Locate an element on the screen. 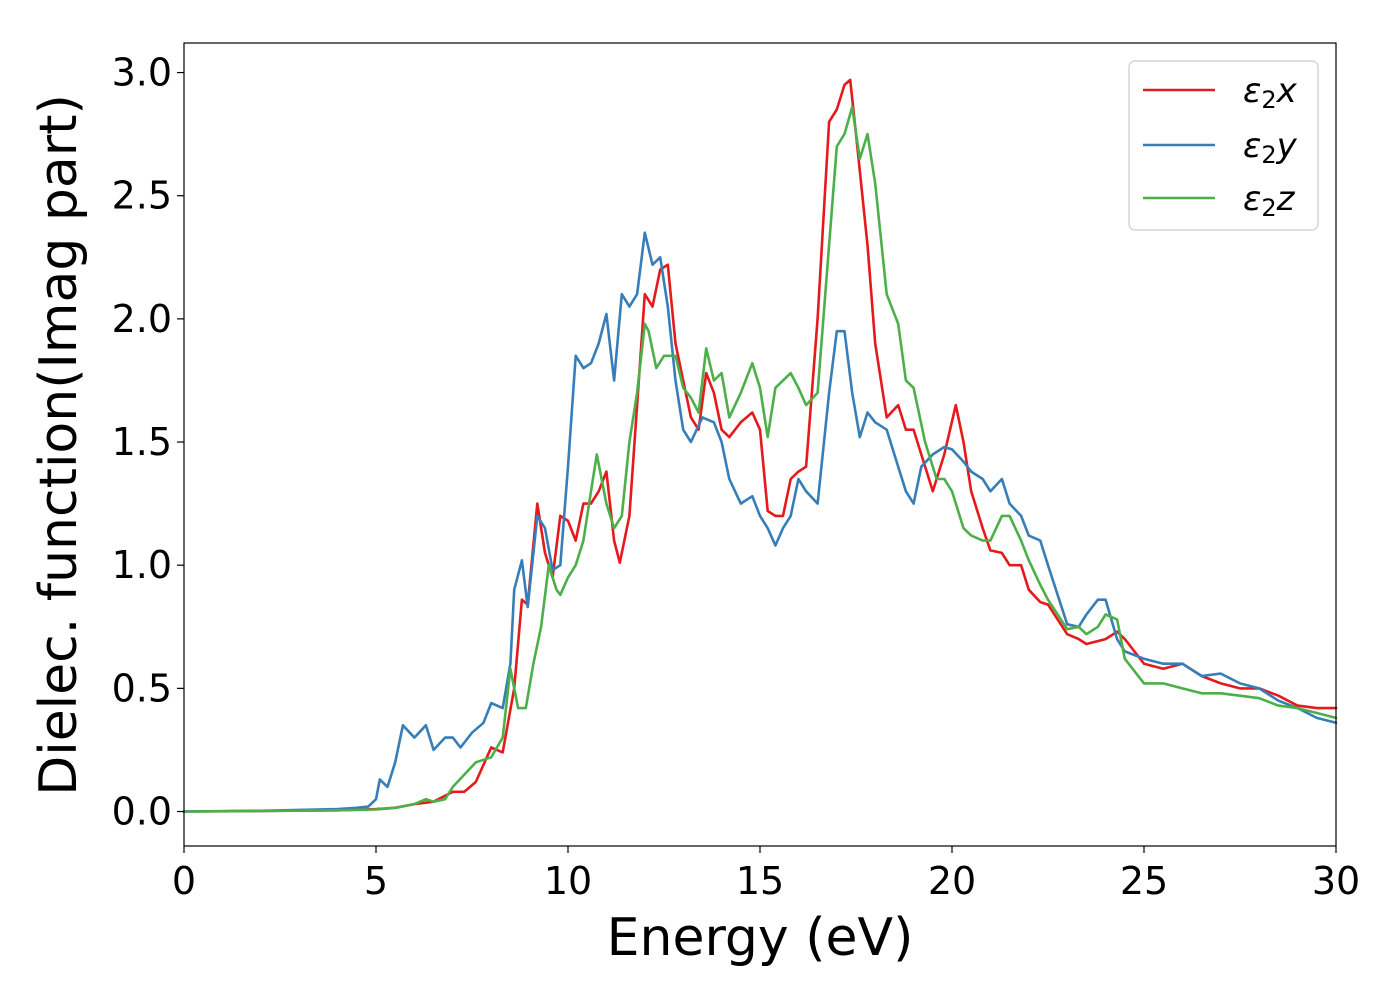 This screenshot has height=1000, width=1400. x-tick-label: 20 is located at coordinates (952, 881).